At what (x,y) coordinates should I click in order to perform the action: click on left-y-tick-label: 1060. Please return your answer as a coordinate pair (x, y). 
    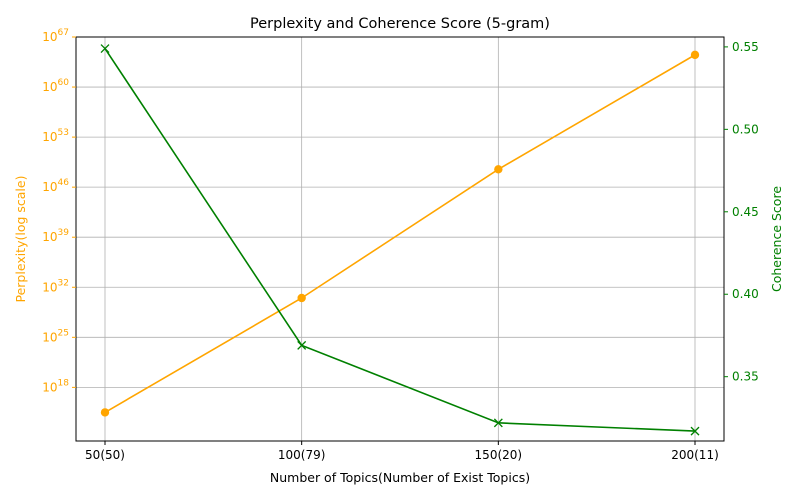
    Looking at the image, I should click on (55, 86).